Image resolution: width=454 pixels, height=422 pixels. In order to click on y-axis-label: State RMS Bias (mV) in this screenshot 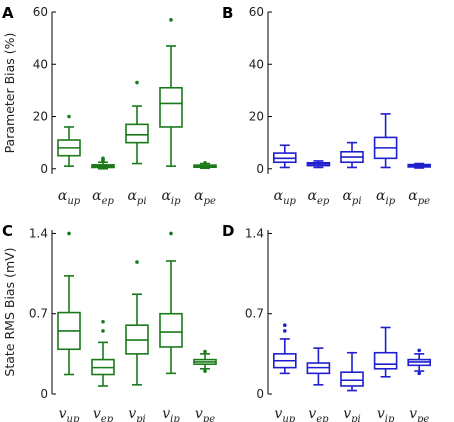, I will do `click(9, 311)`.